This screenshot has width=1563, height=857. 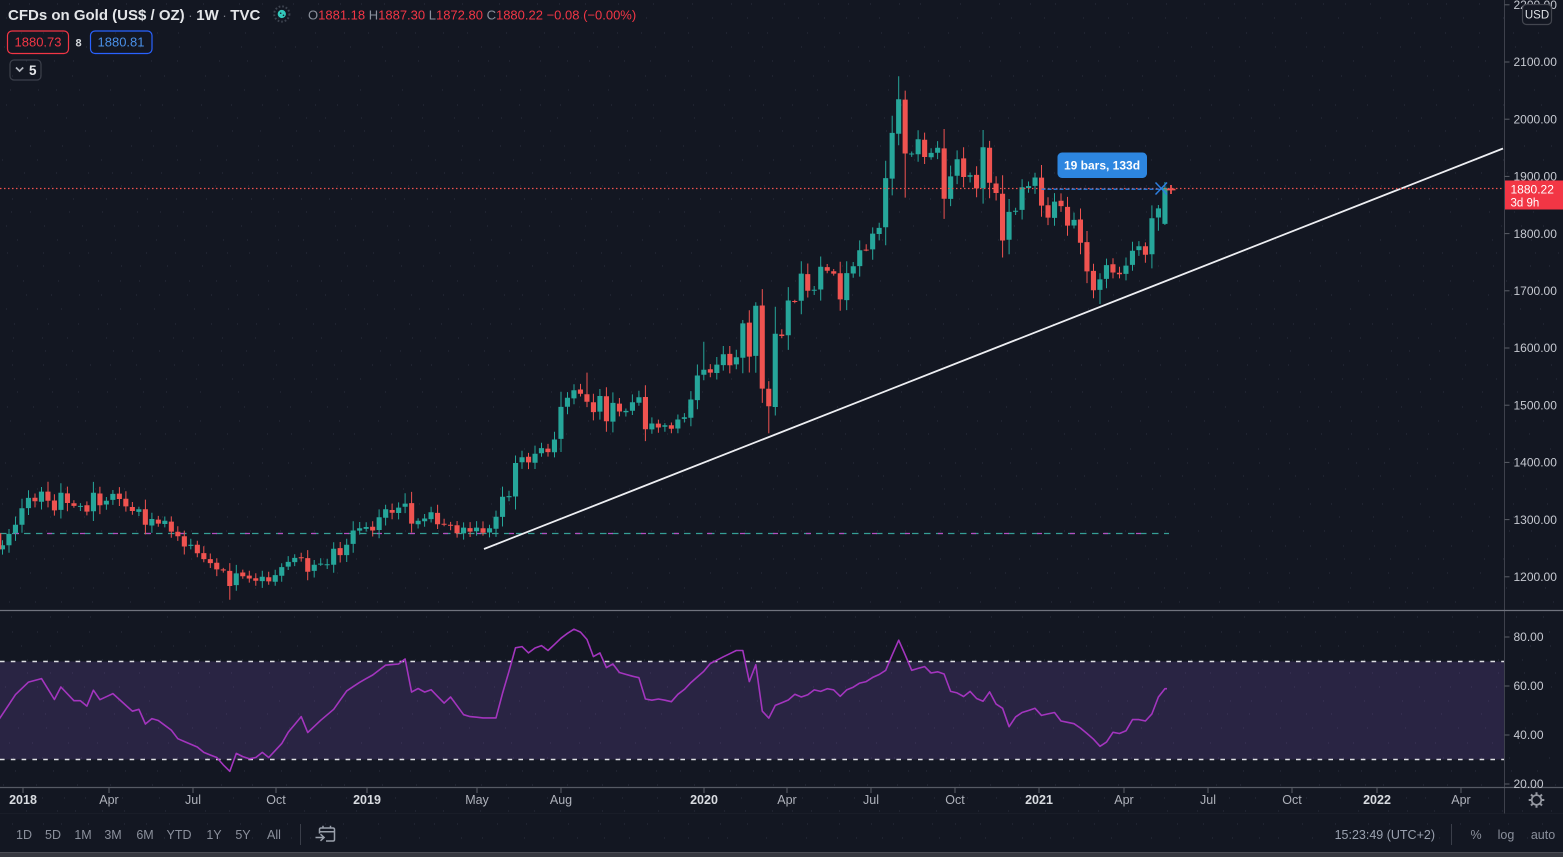 What do you see at coordinates (23, 800) in the screenshot?
I see `svg-text: 2018` at bounding box center [23, 800].